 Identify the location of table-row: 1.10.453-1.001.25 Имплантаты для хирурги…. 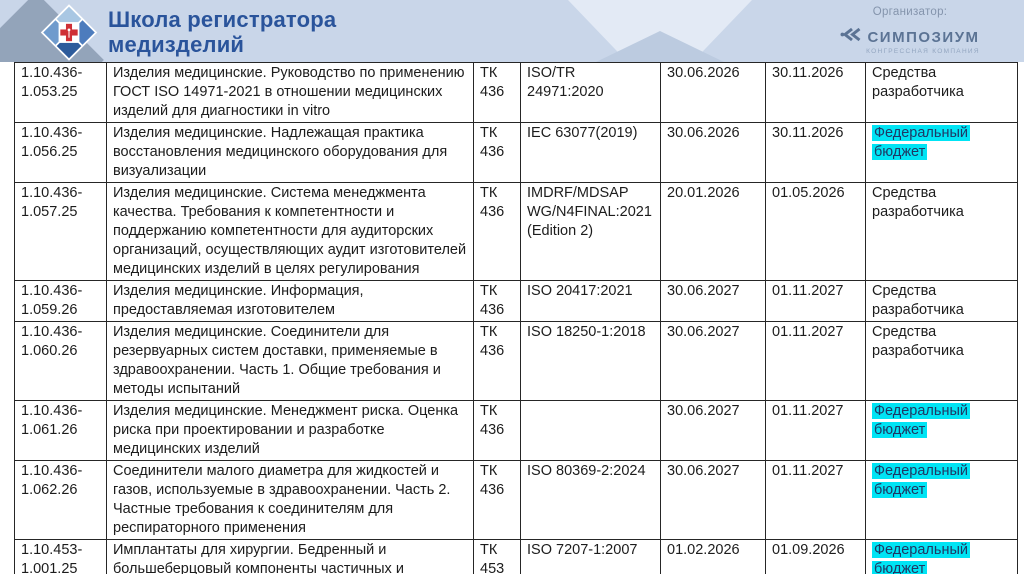
(516, 556).